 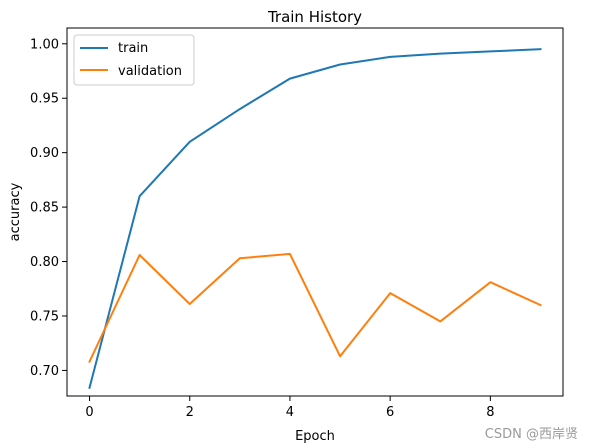 I want to click on y-axis-title: accuracy, so click(x=15, y=211).